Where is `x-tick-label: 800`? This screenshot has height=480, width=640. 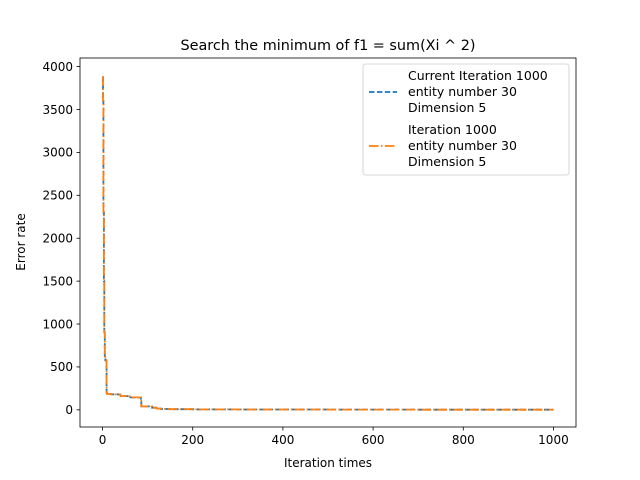
x-tick-label: 800 is located at coordinates (463, 440).